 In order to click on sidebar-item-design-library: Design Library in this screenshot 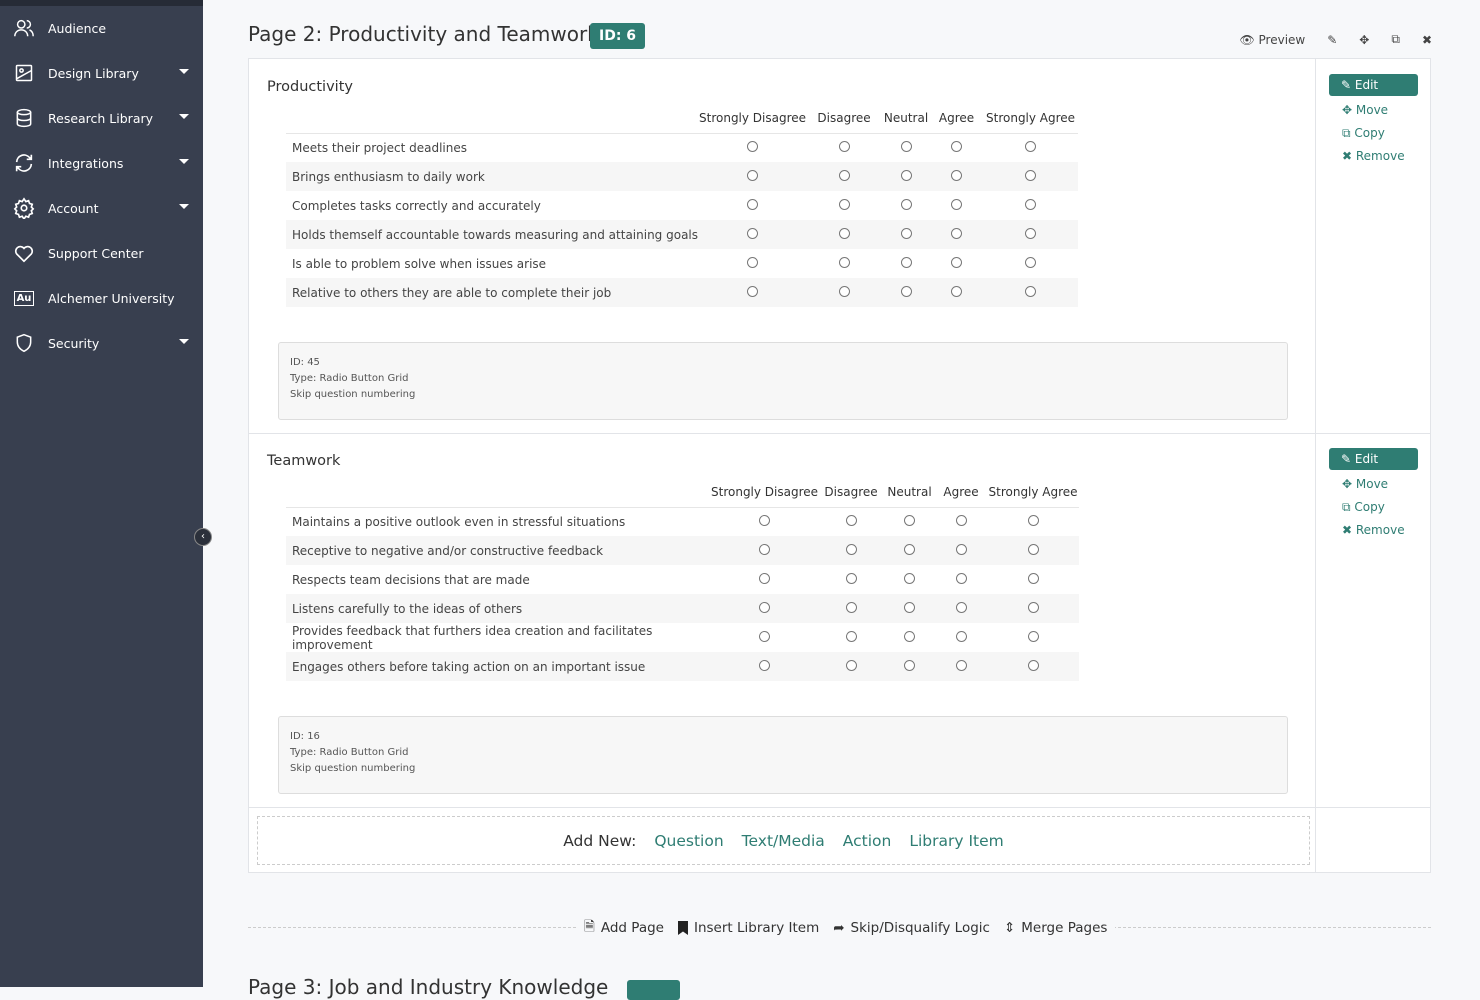, I will do `click(101, 73)`.